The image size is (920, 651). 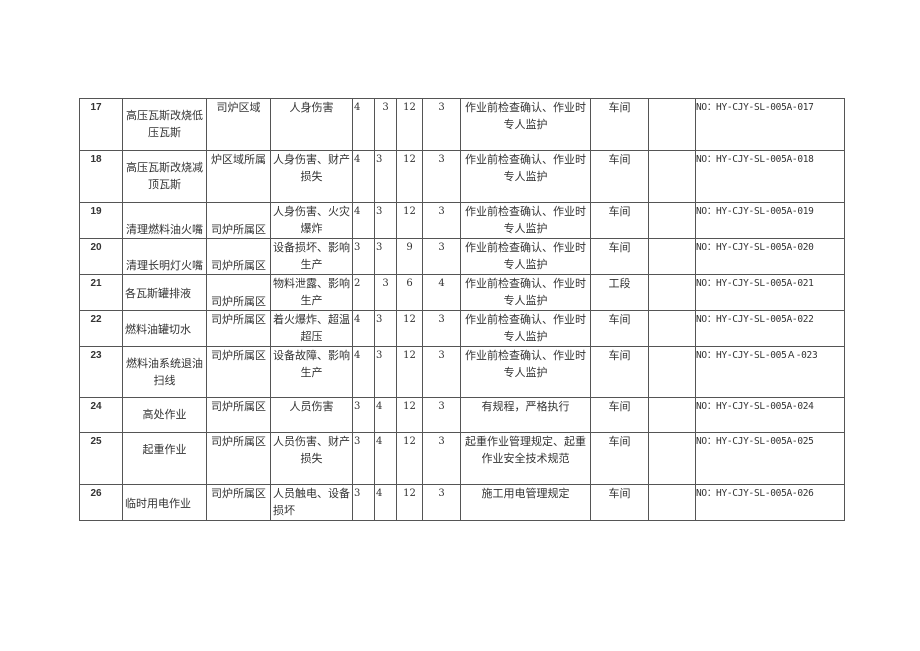 I want to click on row-number: 23, so click(x=101, y=372).